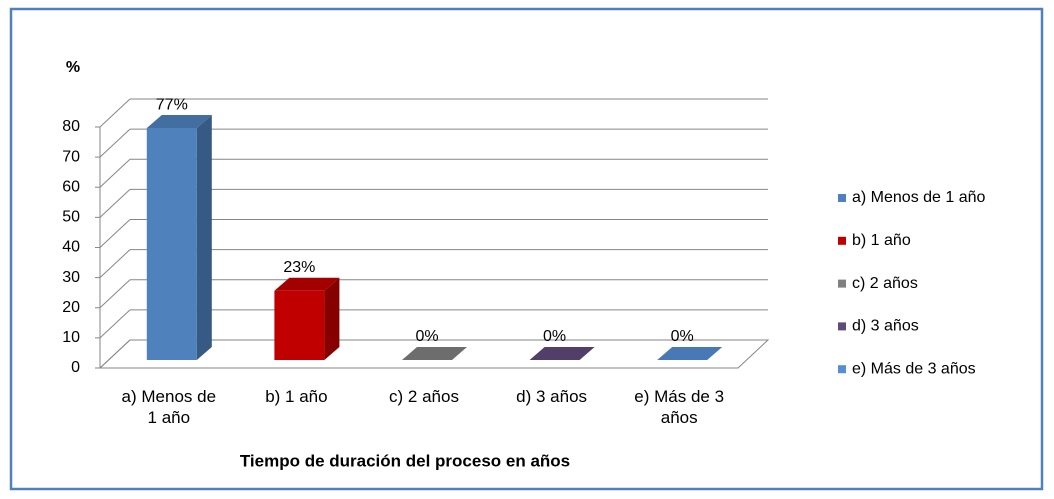 The image size is (1054, 499). What do you see at coordinates (405, 460) in the screenshot?
I see `x-axis-label: Tiempo de duración del proceso en años` at bounding box center [405, 460].